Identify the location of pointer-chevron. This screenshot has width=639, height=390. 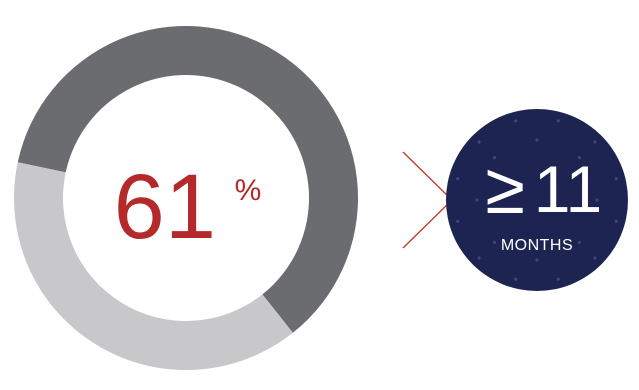
(427, 200).